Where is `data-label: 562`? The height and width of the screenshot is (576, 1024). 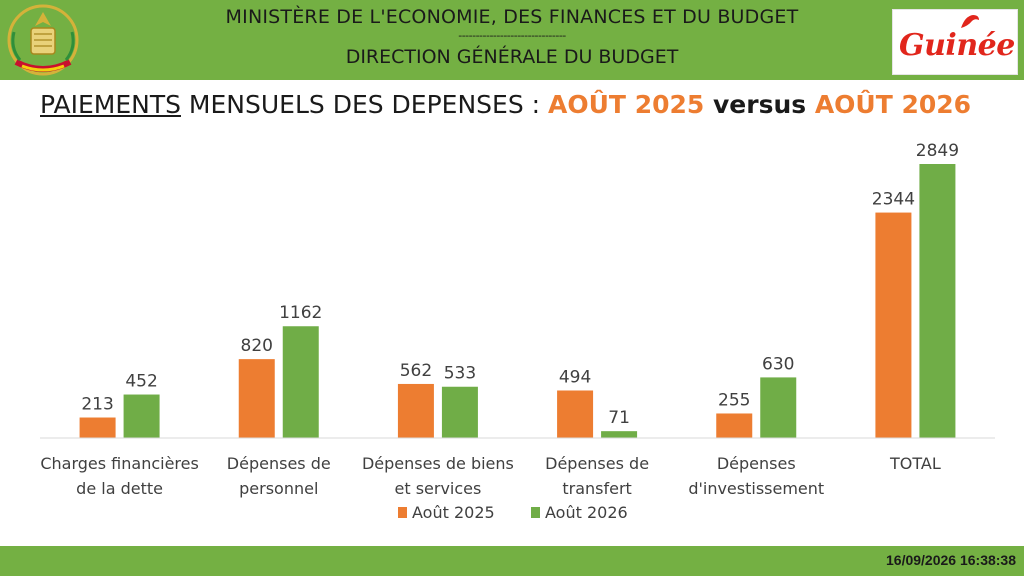
data-label: 562 is located at coordinates (416, 371).